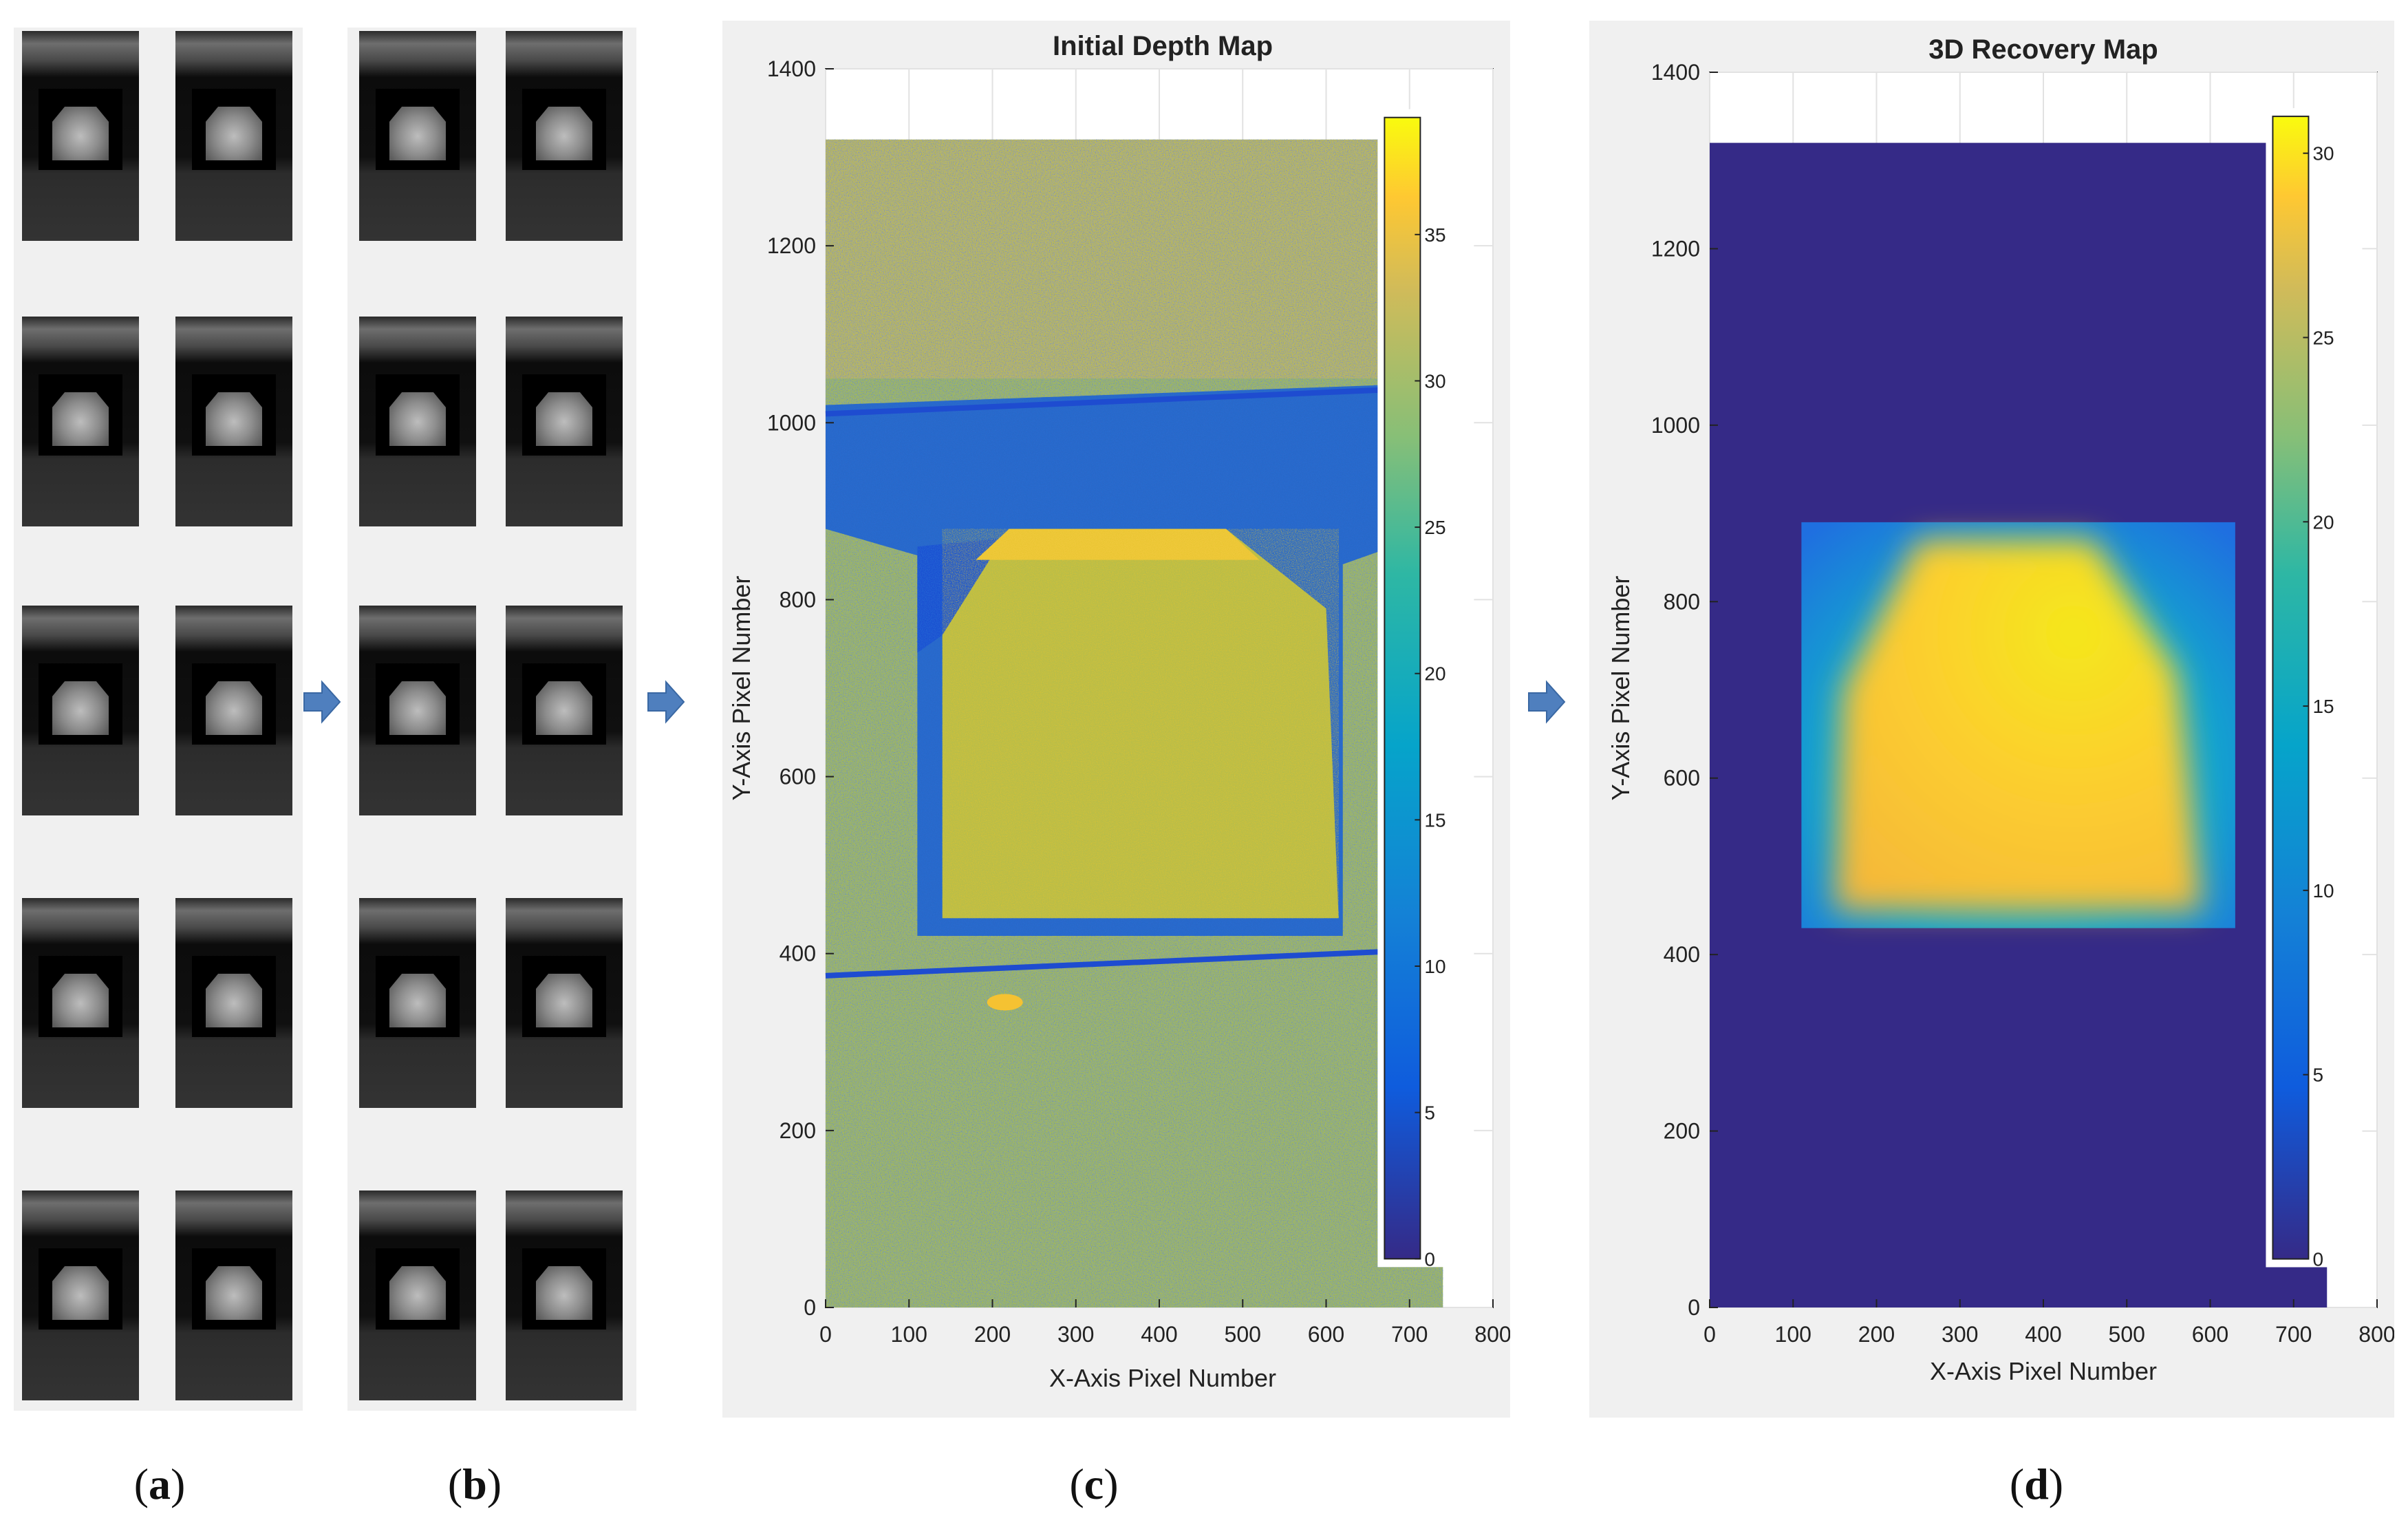 The width and height of the screenshot is (2408, 1527). What do you see at coordinates (1134, 258) in the screenshot?
I see `upper-zone` at bounding box center [1134, 258].